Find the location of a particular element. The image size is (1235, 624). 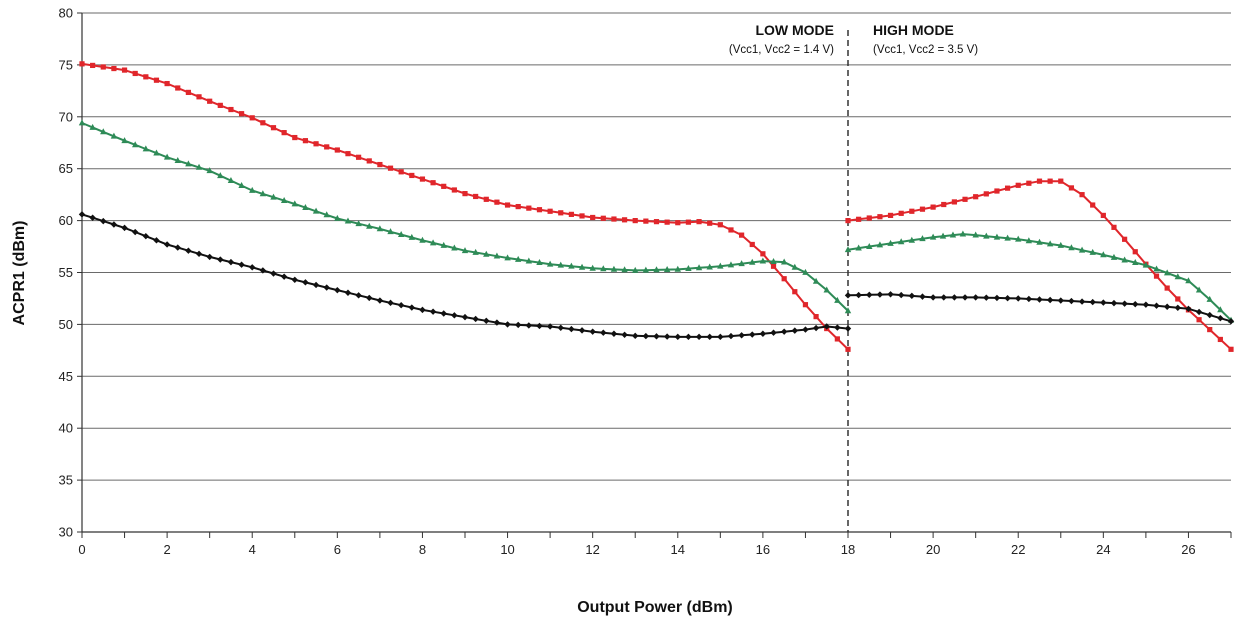

y-tick-label: 35 is located at coordinates (66, 480).